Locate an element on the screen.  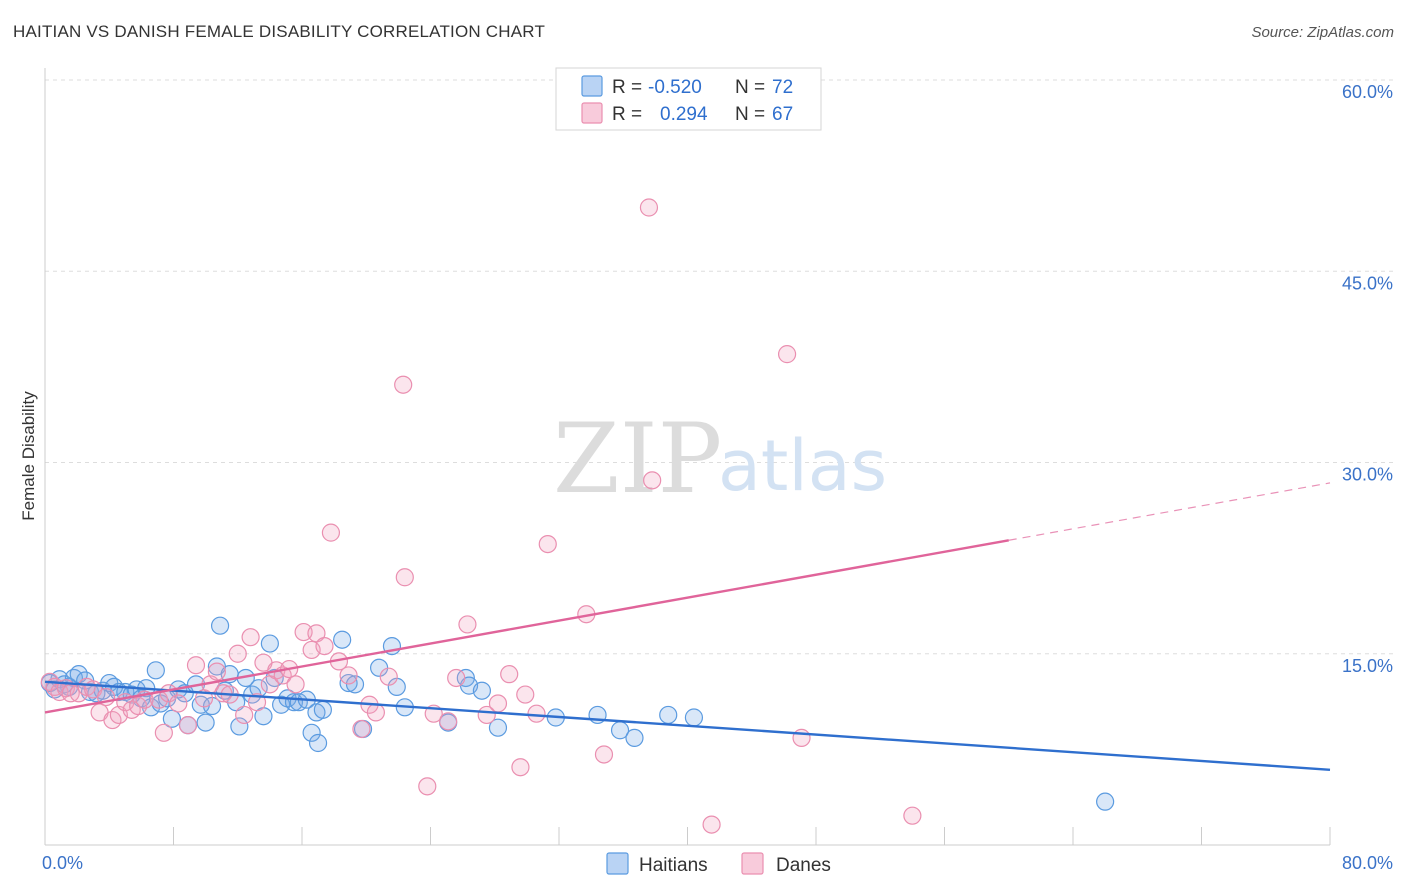
trend-line-extension-danes is located at coordinates (1169, 511).